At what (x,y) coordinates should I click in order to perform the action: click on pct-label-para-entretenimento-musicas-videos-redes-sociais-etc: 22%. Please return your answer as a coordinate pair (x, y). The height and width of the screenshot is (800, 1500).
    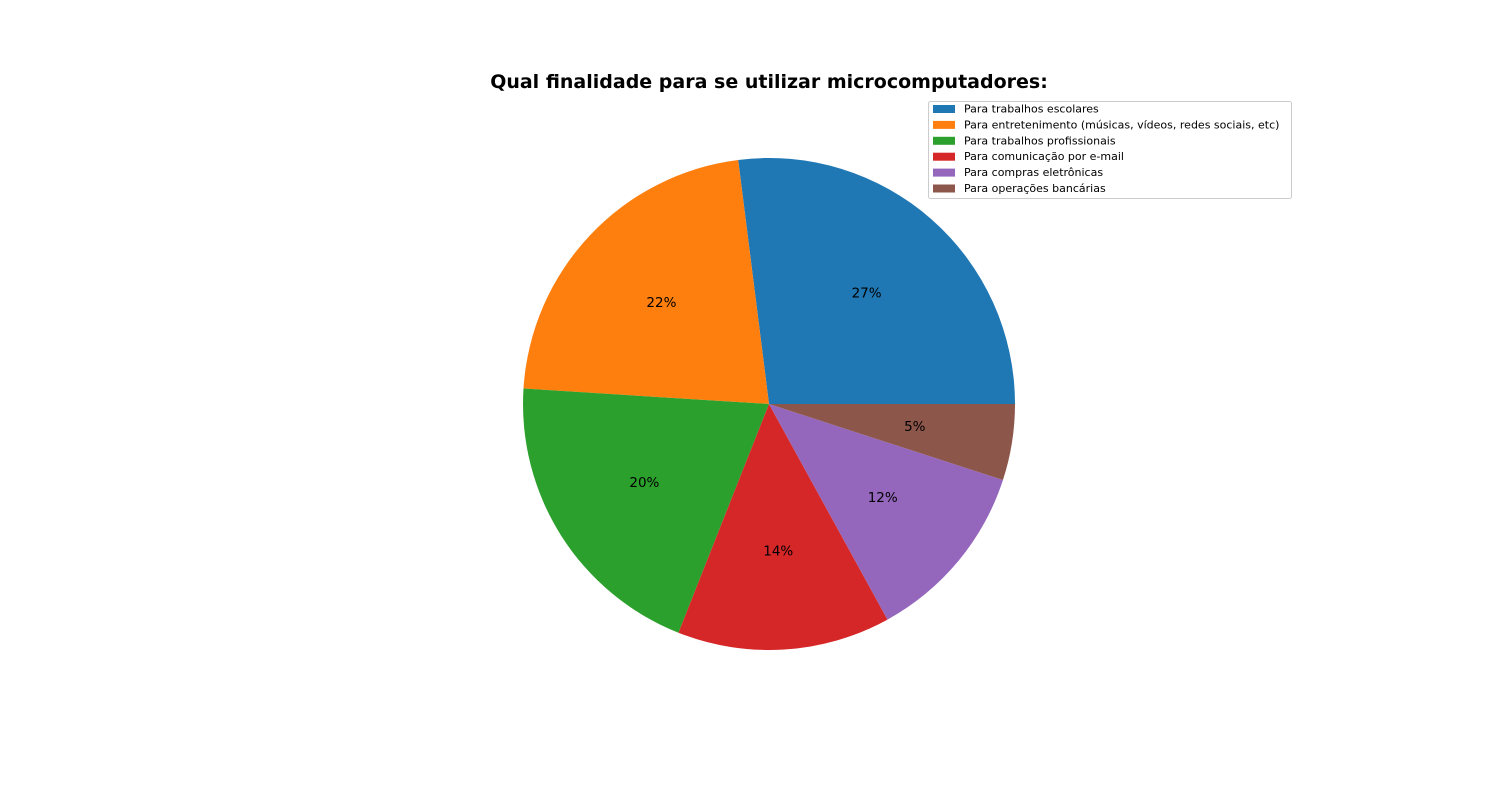
    Looking at the image, I should click on (661, 303).